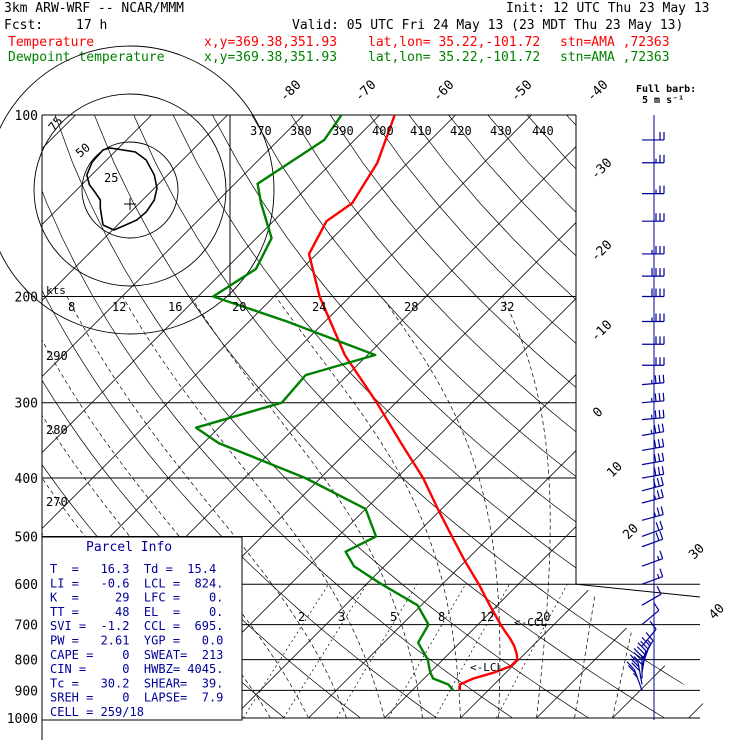 This screenshot has height=740, width=740. I want to click on hodograph-ring, so click(137, 190).